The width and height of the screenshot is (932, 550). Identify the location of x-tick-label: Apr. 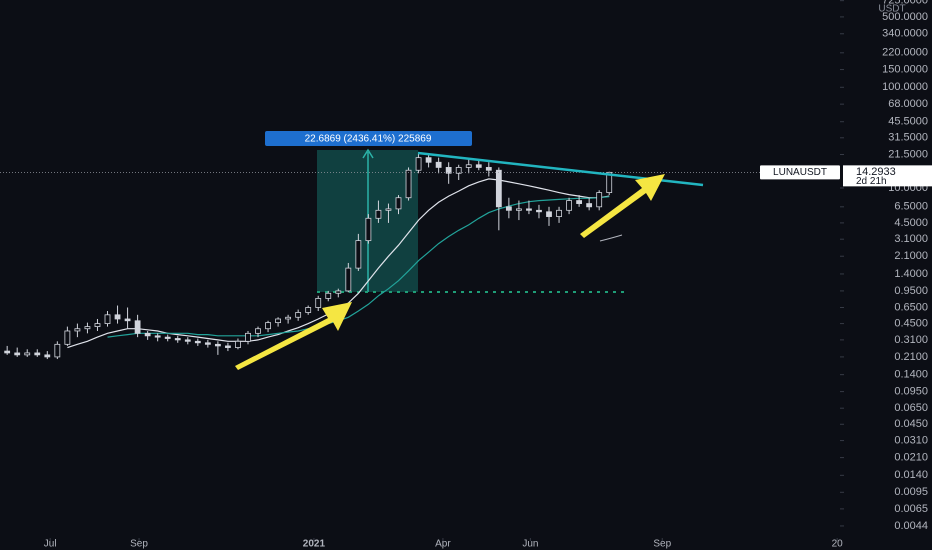
(443, 544).